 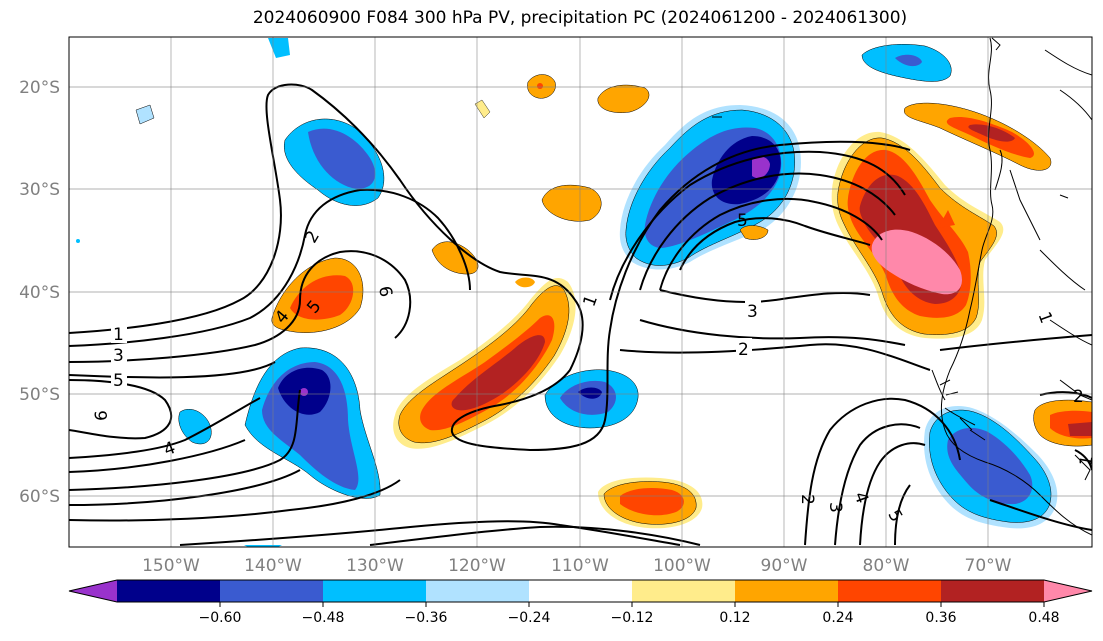 I want to click on lat-tick-label: 50°S, so click(x=39, y=395).